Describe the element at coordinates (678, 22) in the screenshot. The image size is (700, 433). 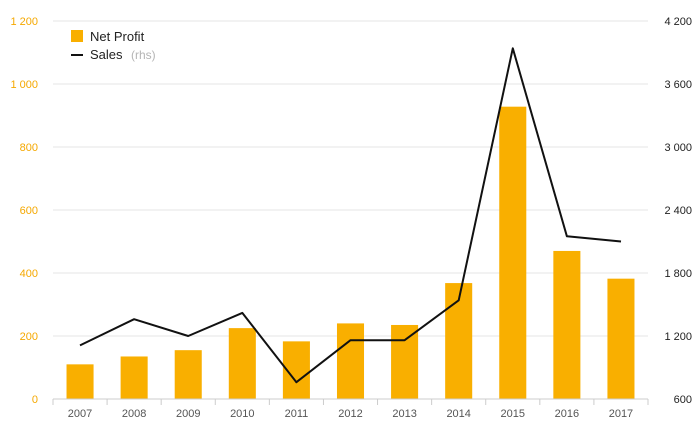
I see `y-right-tick-label: 4 200` at that location.